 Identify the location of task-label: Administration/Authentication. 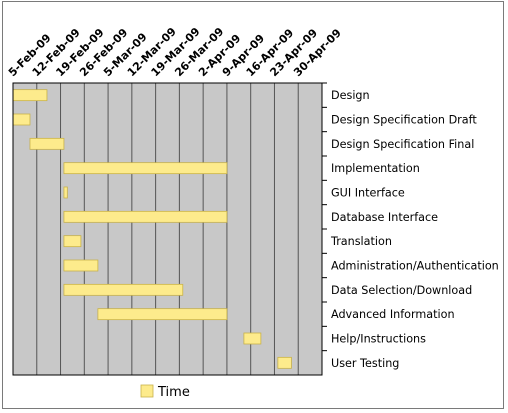
(415, 266).